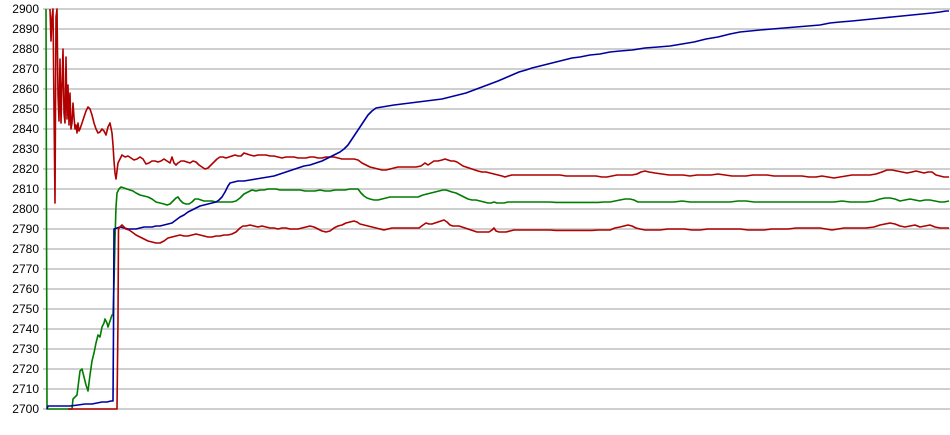 The image size is (950, 435). Describe the element at coordinates (25, 149) in the screenshot. I see `y-axis-tick-label: 2830` at that location.